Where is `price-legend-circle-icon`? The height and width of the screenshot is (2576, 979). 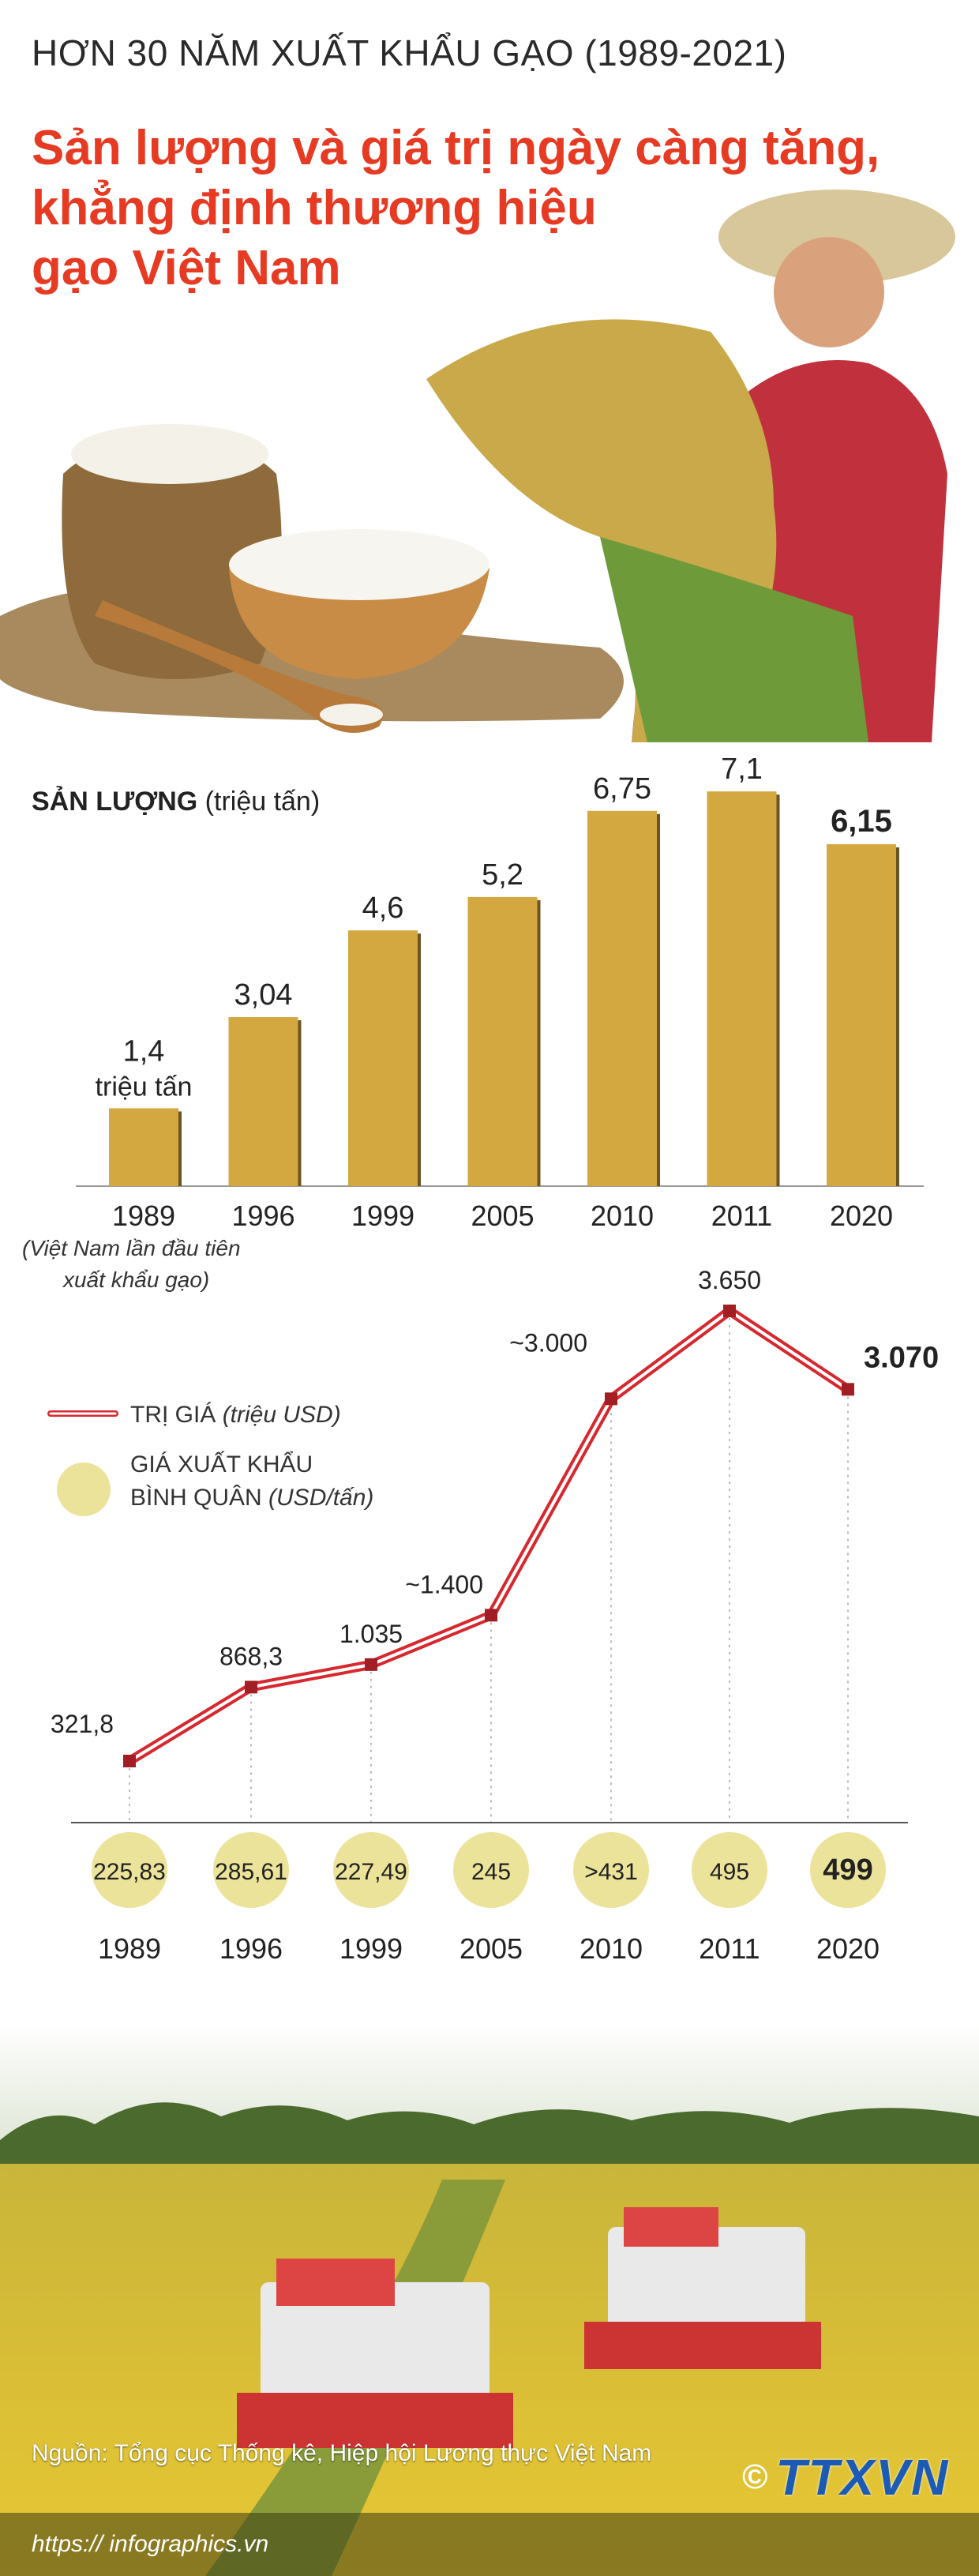
price-legend-circle-icon is located at coordinates (84, 1489).